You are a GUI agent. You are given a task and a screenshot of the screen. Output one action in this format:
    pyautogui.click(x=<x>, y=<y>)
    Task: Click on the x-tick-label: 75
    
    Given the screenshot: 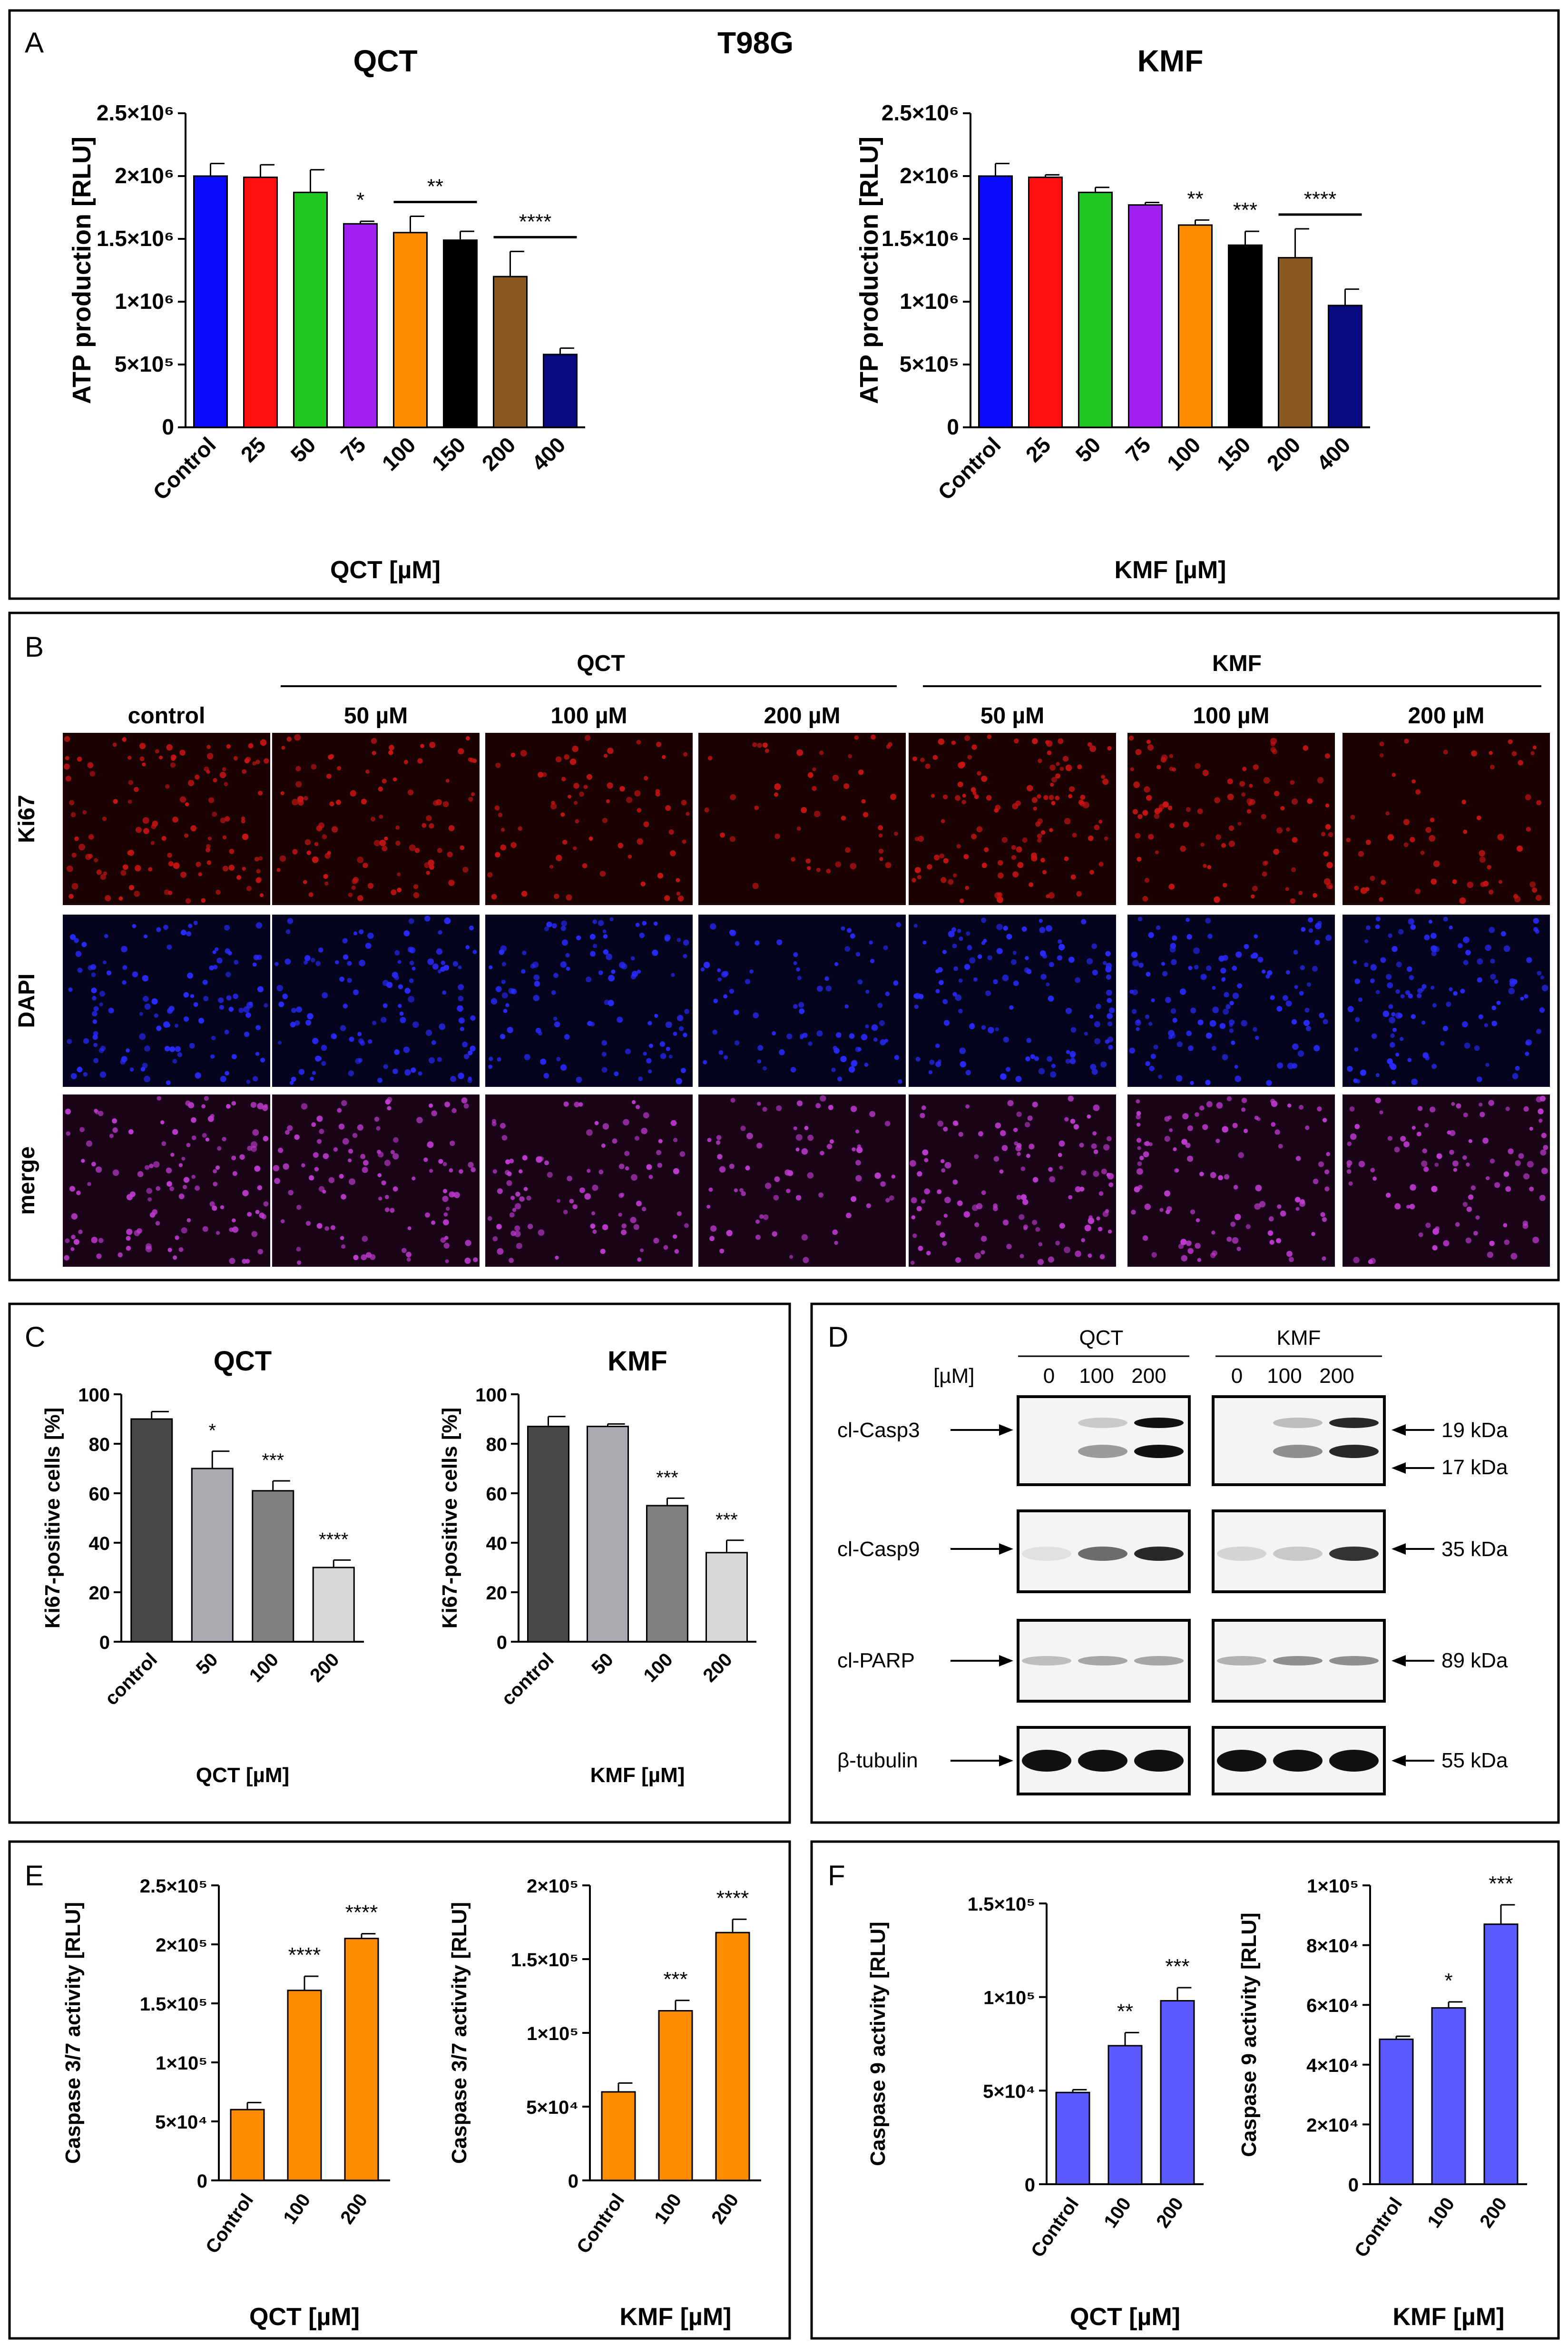 What is the action you would take?
    pyautogui.click(x=353, y=450)
    